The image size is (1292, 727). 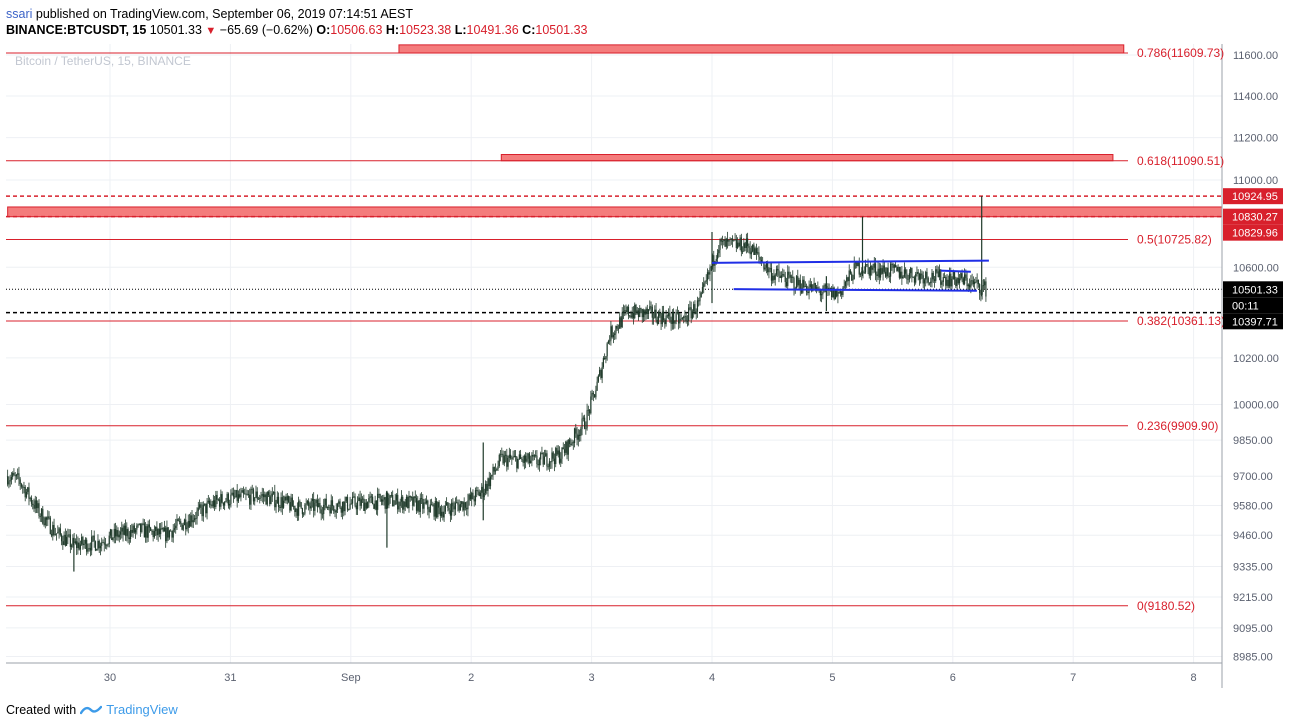 What do you see at coordinates (1255, 197) in the screenshot?
I see `price-tag-label: 10924.95` at bounding box center [1255, 197].